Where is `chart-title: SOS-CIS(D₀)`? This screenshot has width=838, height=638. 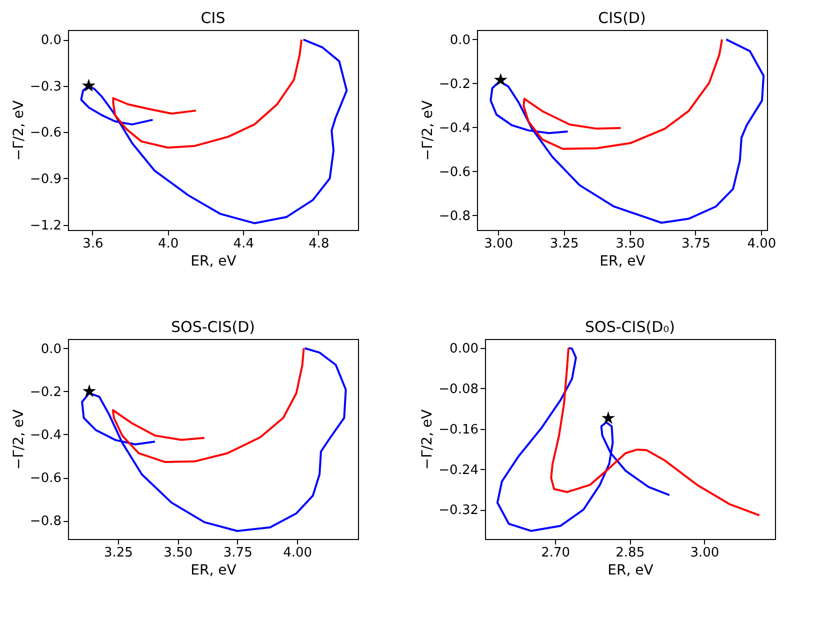 chart-title: SOS-CIS(D₀) is located at coordinates (630, 327).